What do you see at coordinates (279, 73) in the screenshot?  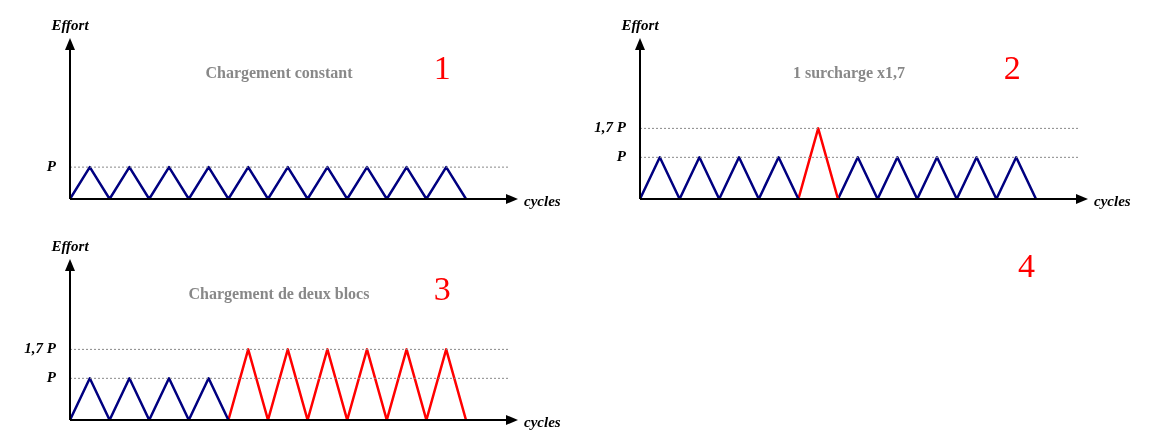 I see `chart-title: Chargement constant` at bounding box center [279, 73].